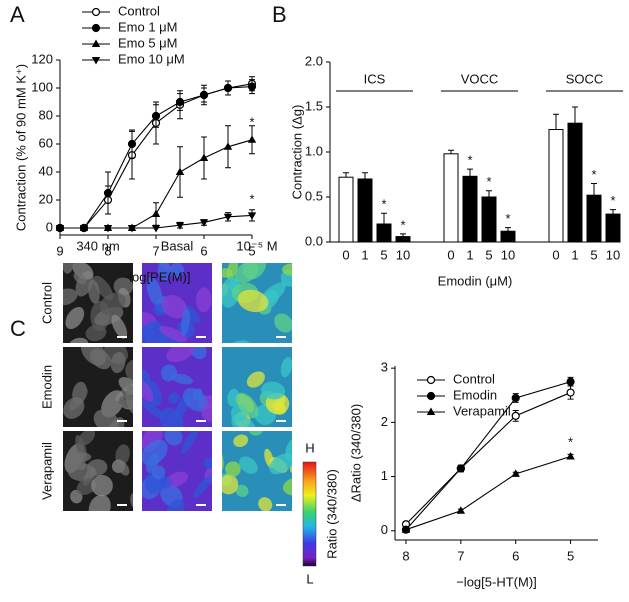 This screenshot has height=602, width=629. I want to click on colorbar-high: H, so click(309, 447).